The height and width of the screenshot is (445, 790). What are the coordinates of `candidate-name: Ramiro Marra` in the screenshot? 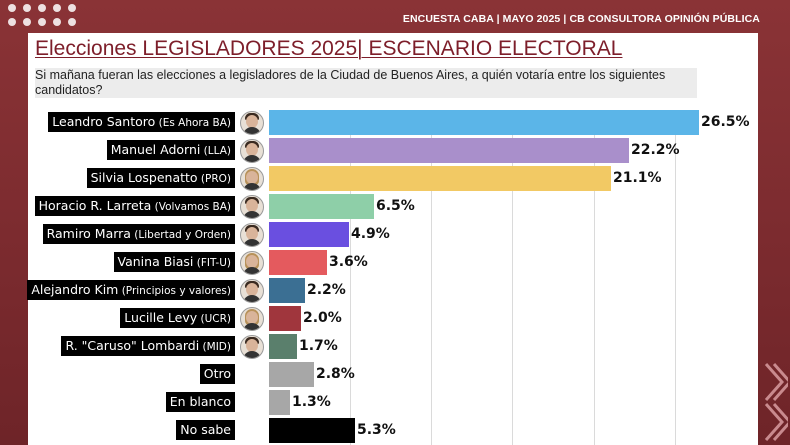 It's located at (88, 233).